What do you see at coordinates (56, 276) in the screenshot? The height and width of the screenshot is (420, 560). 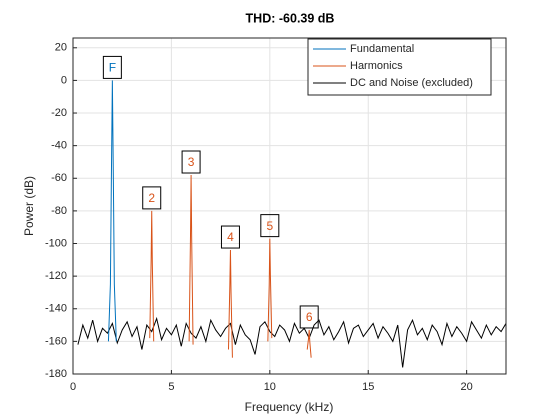 I see `y-tick-label: -120` at bounding box center [56, 276].